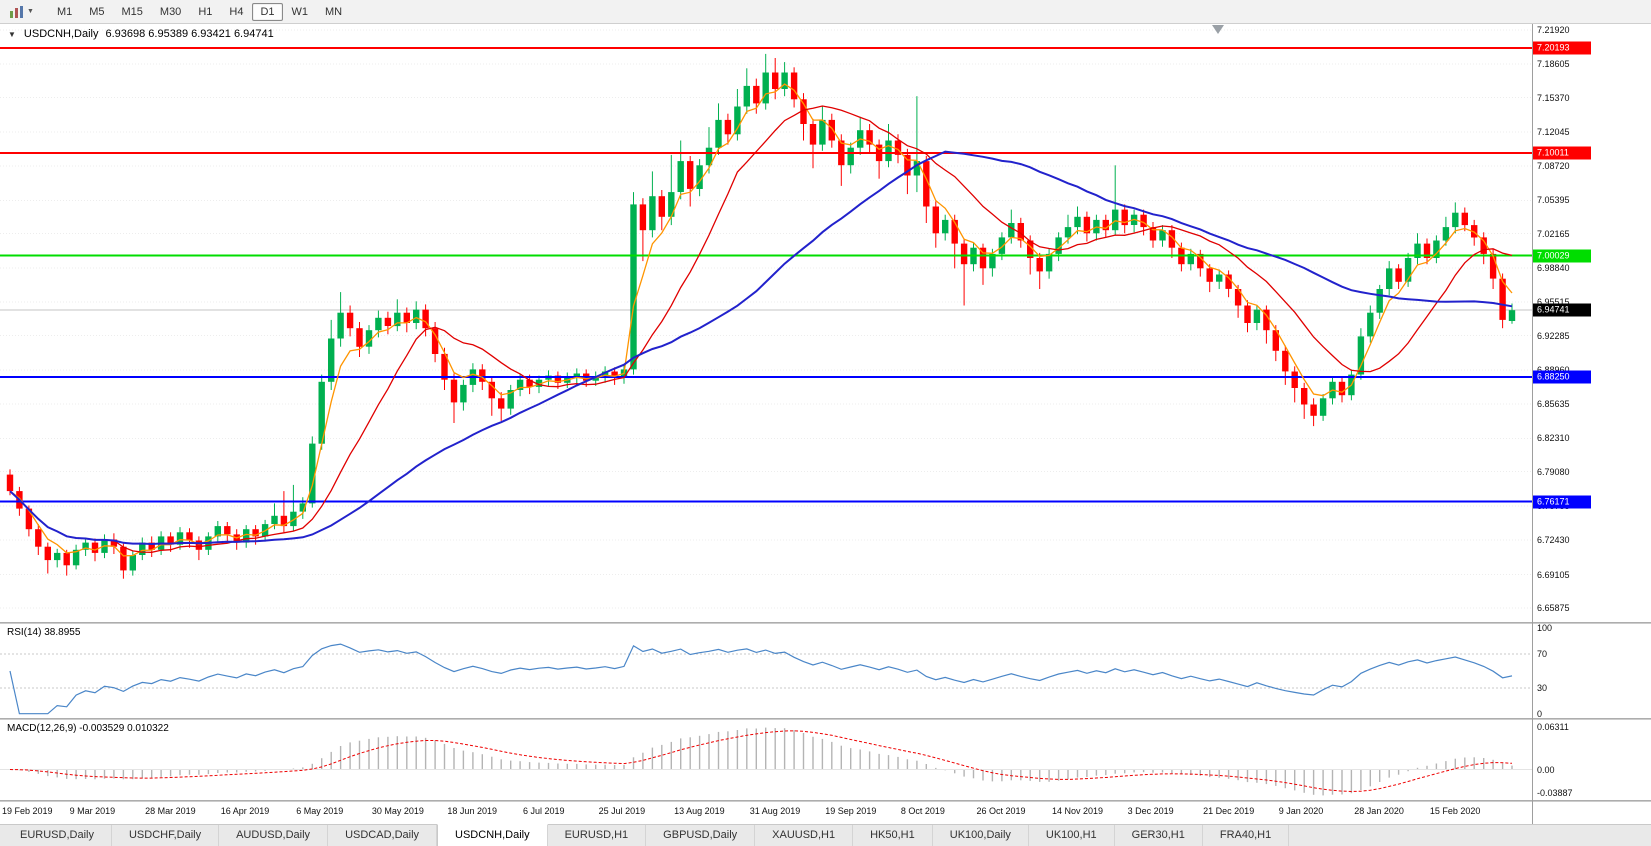 This screenshot has width=1651, height=846. What do you see at coordinates (544, 811) in the screenshot?
I see `x-axis-label: 6 Jul 2019` at bounding box center [544, 811].